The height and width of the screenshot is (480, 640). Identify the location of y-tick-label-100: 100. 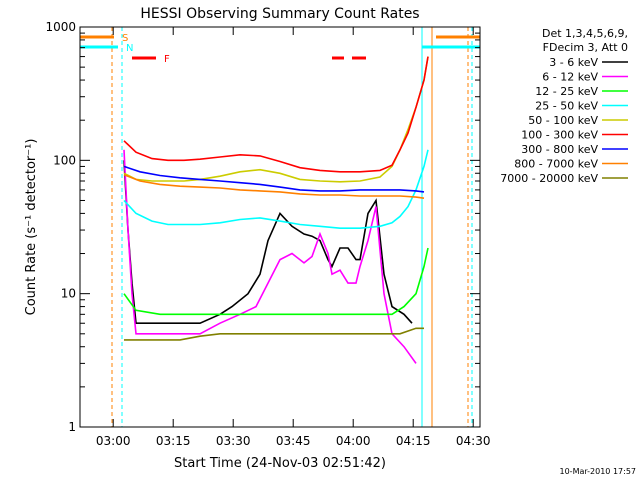
(64, 160).